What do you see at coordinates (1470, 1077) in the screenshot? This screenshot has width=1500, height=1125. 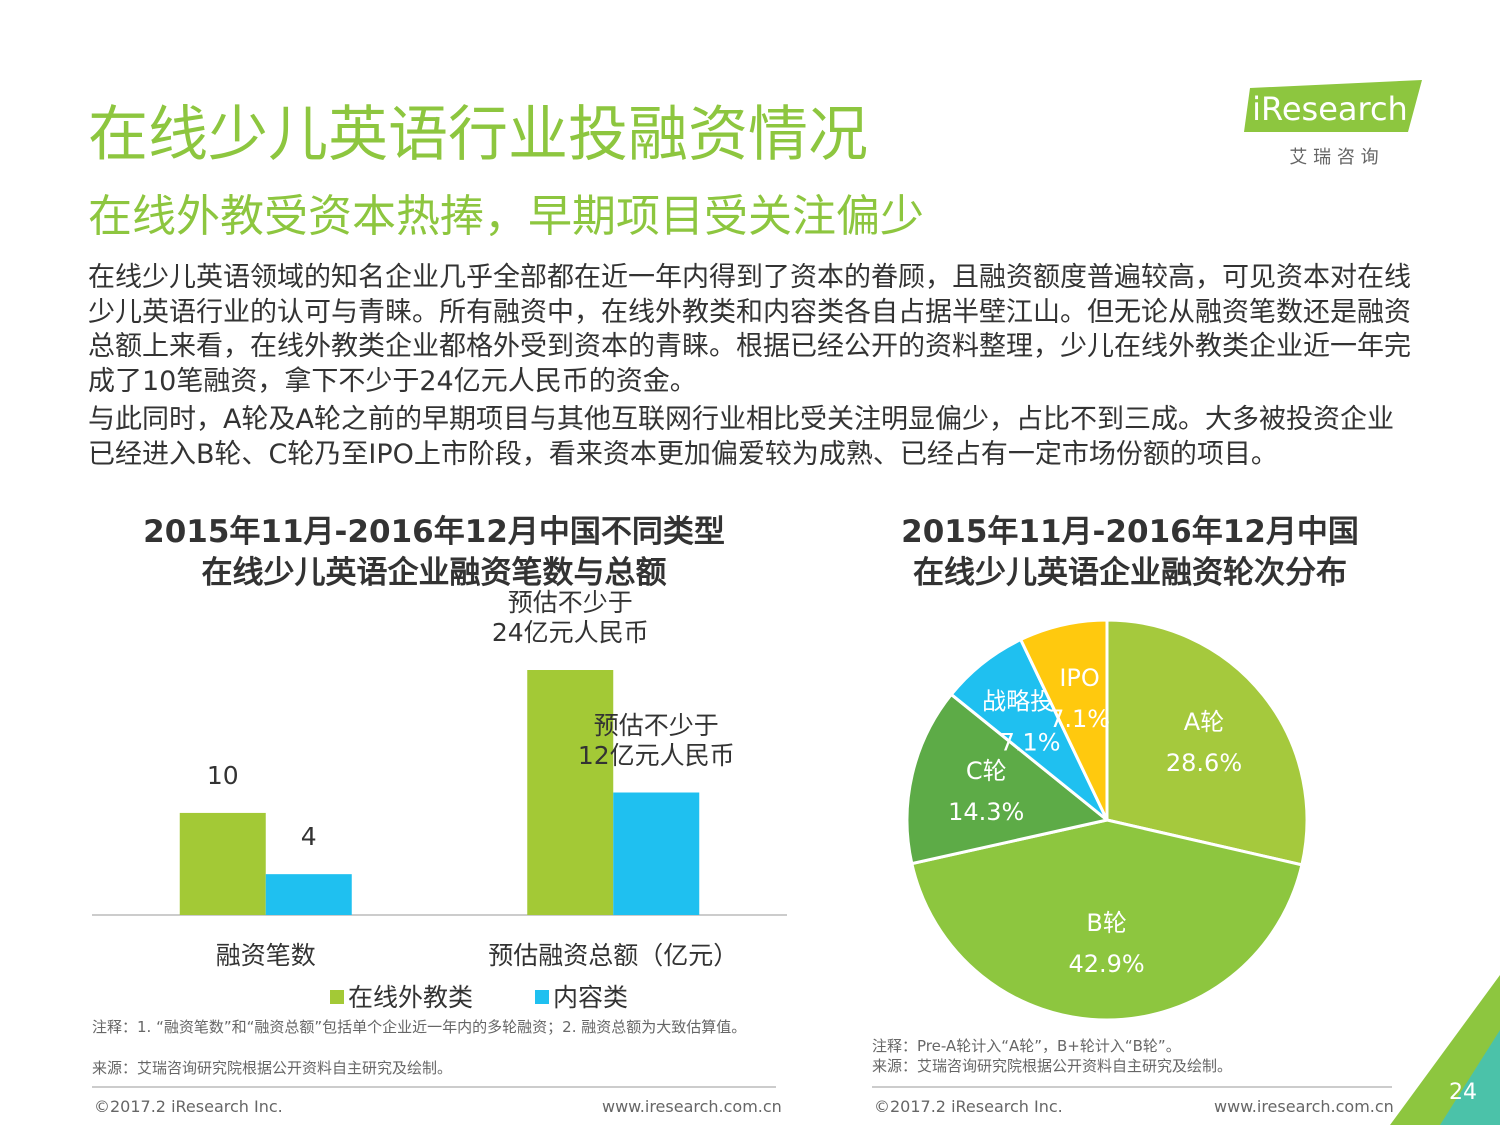 I see `corner-decoration` at bounding box center [1470, 1077].